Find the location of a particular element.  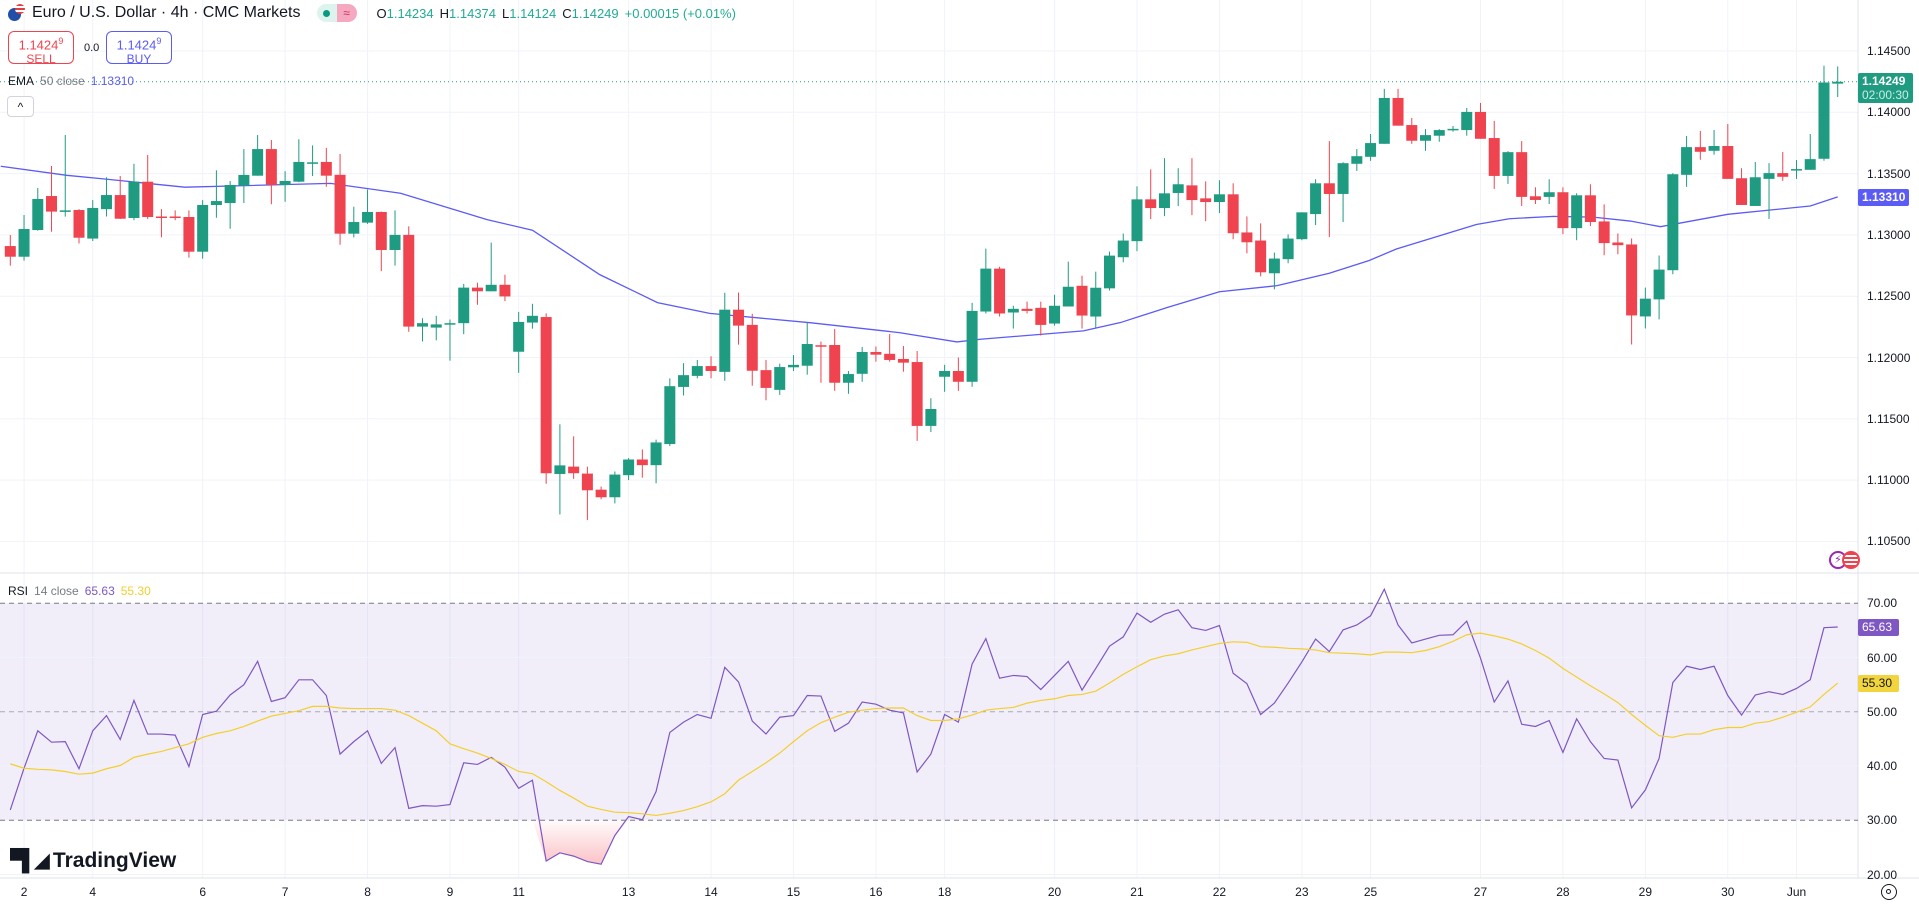

sell-price-pip: 9 is located at coordinates (61, 41).